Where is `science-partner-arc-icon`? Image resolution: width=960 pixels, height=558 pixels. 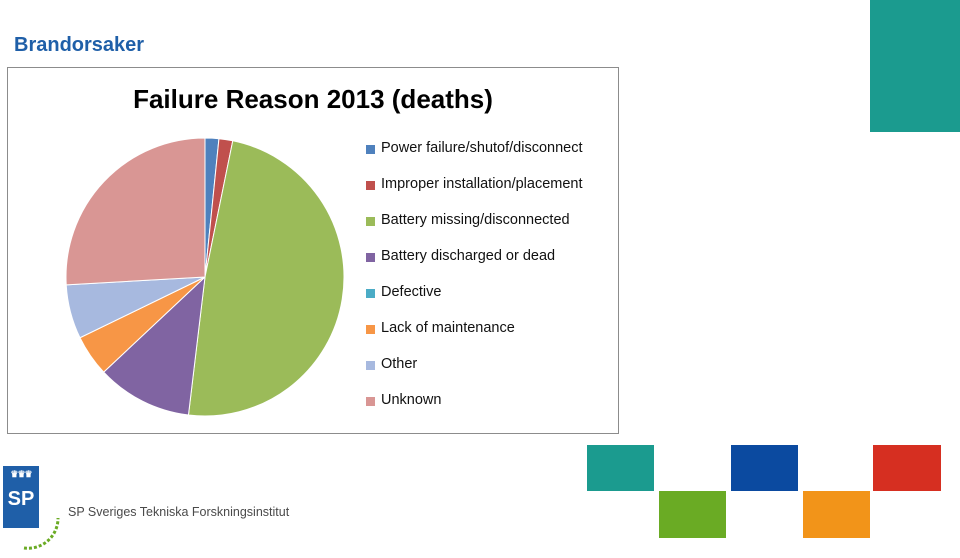
science-partner-arc-icon is located at coordinates (41, 533).